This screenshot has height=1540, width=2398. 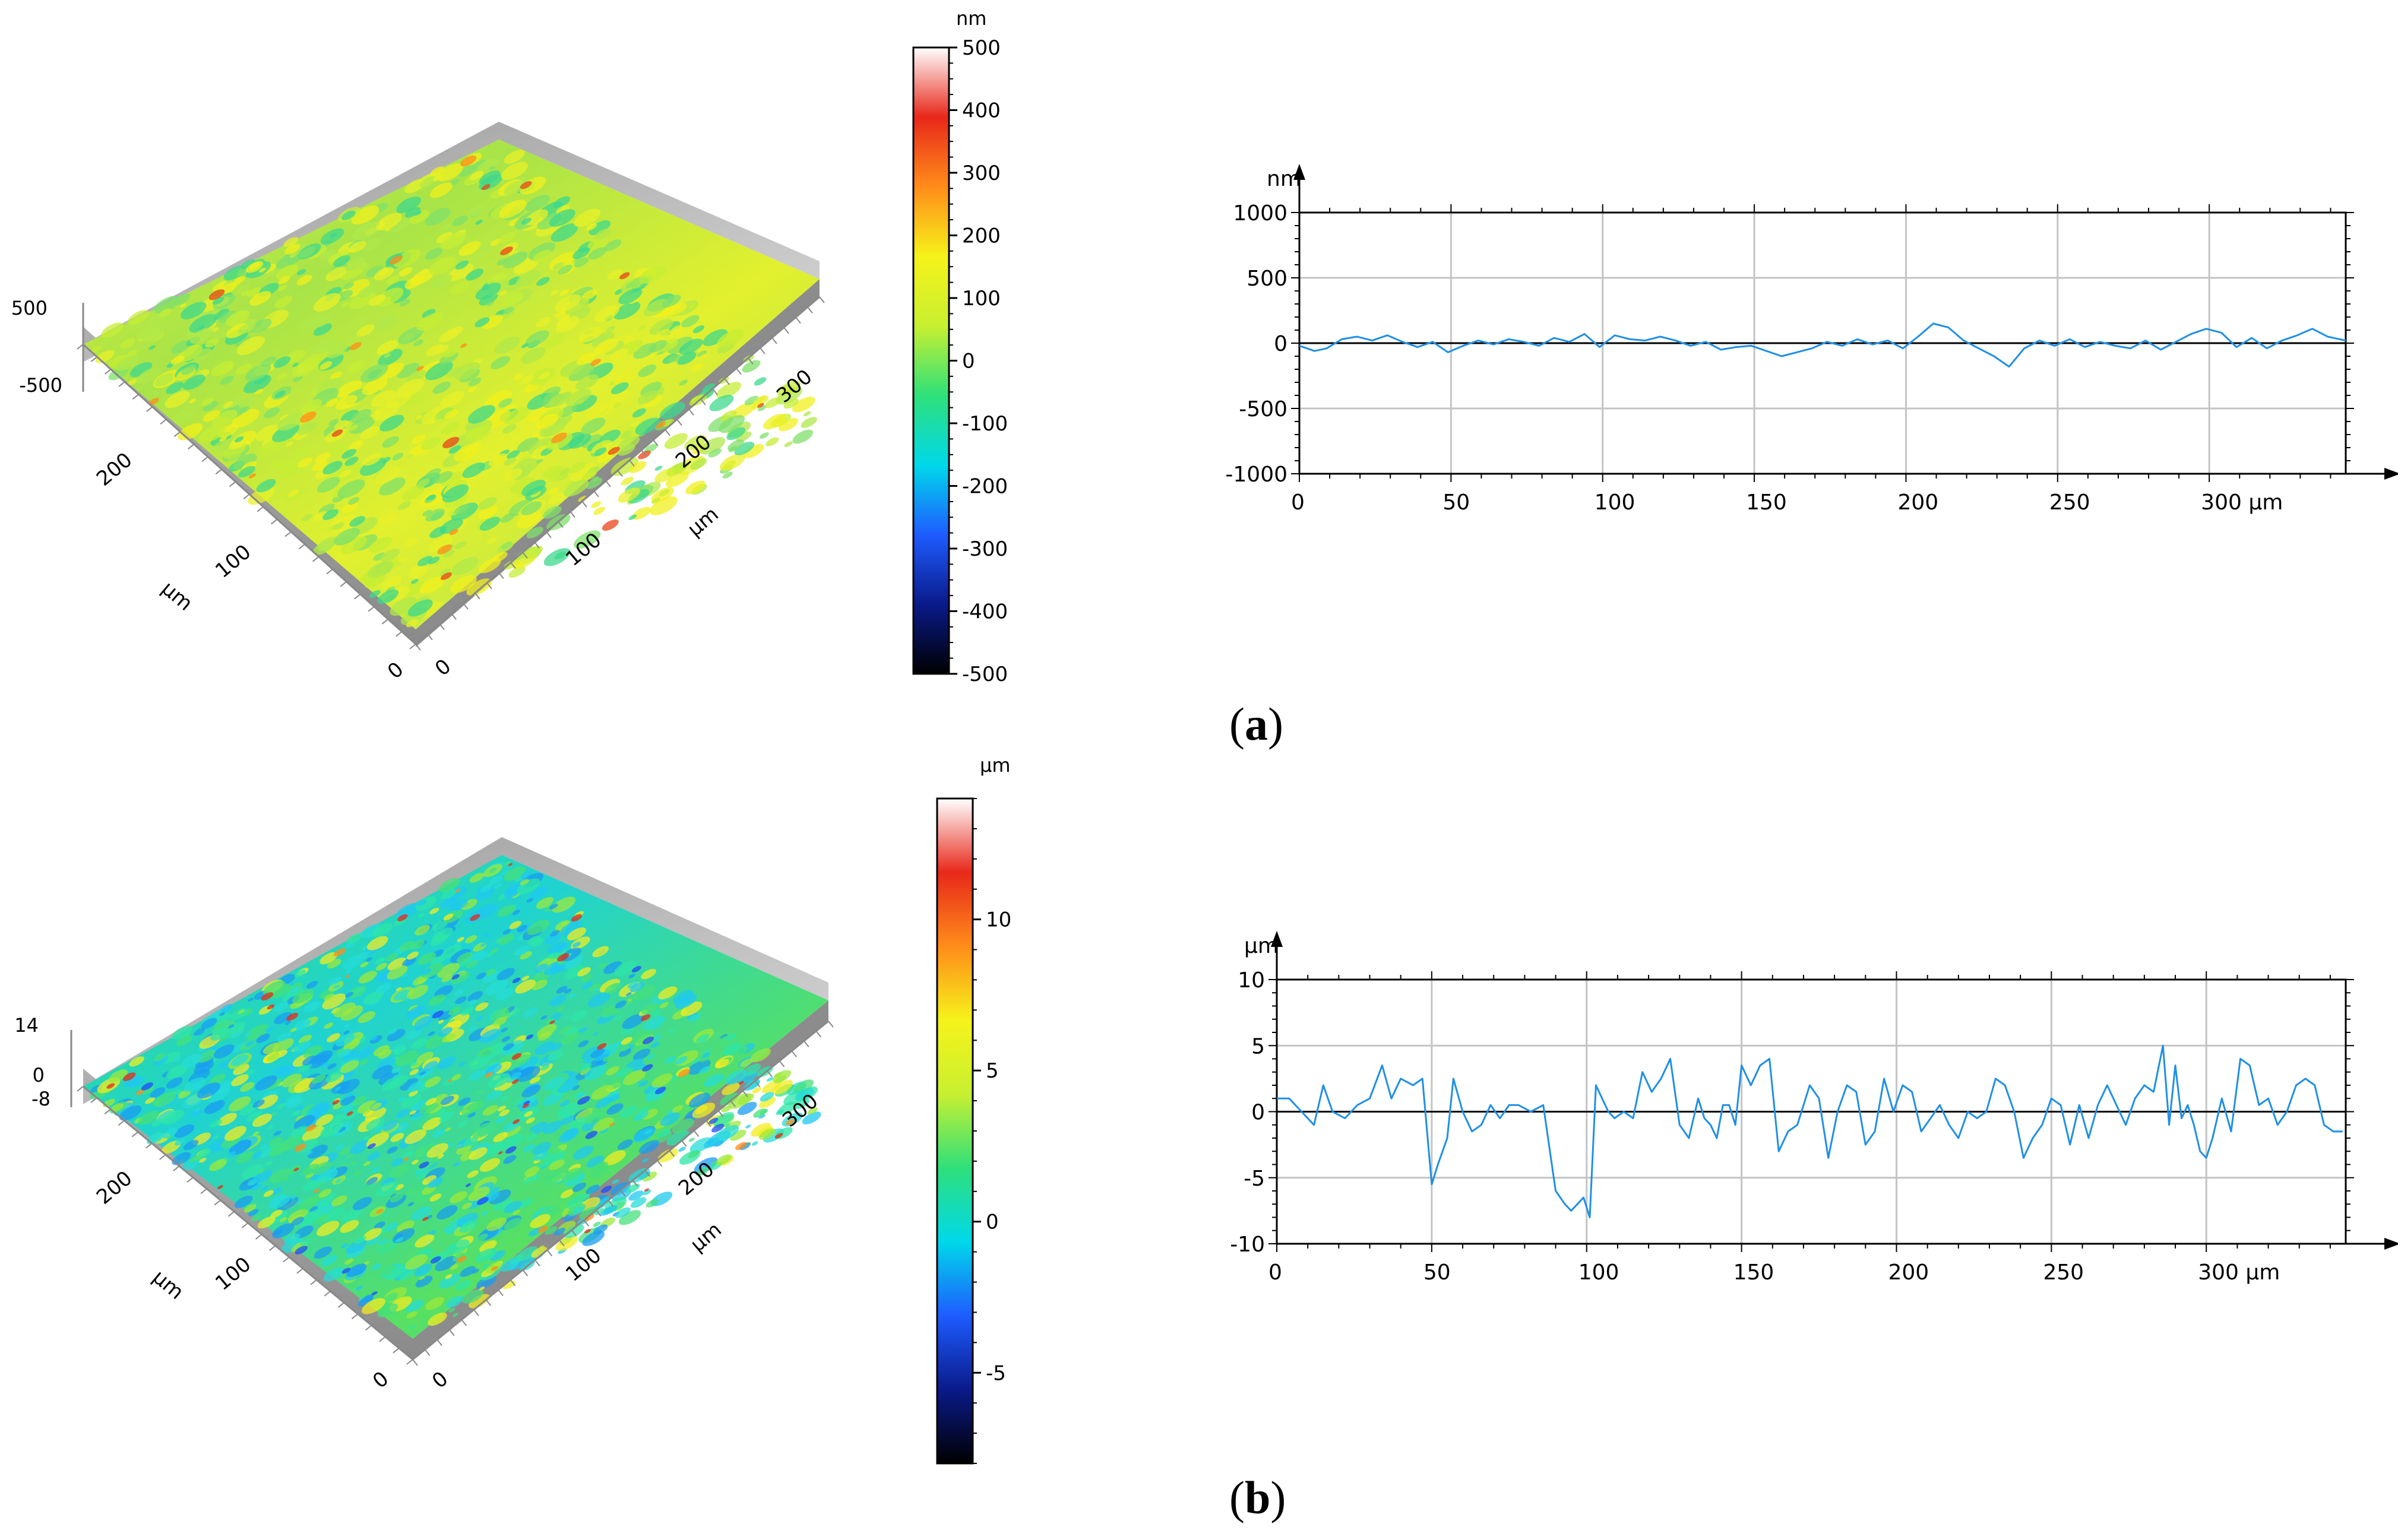 What do you see at coordinates (2391, 474) in the screenshot?
I see `x-axis-arrowhead` at bounding box center [2391, 474].